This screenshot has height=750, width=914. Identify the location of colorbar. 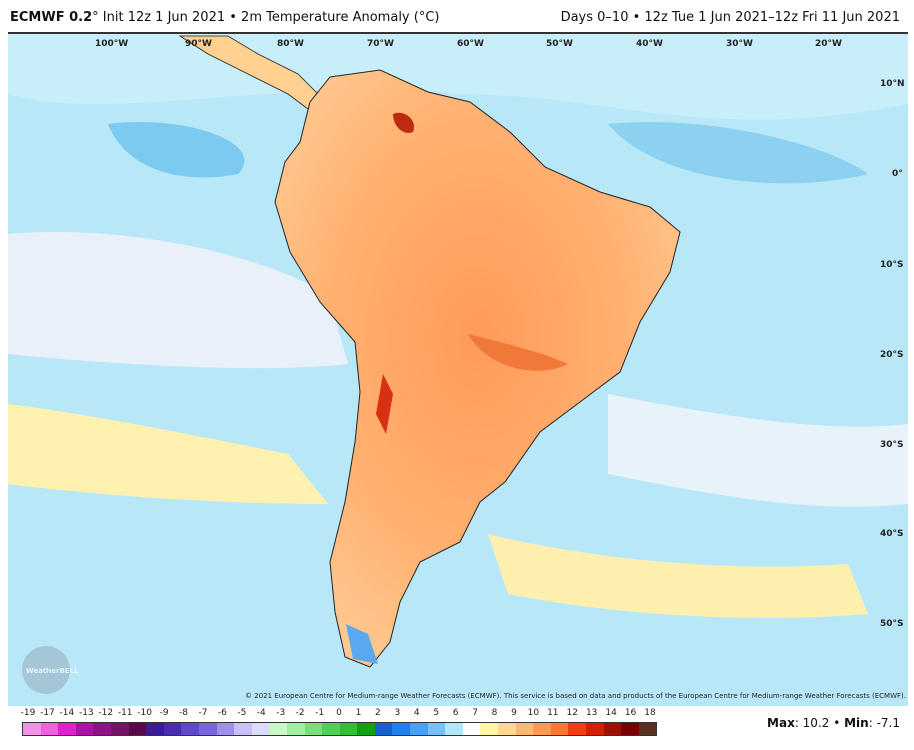
(340, 729).